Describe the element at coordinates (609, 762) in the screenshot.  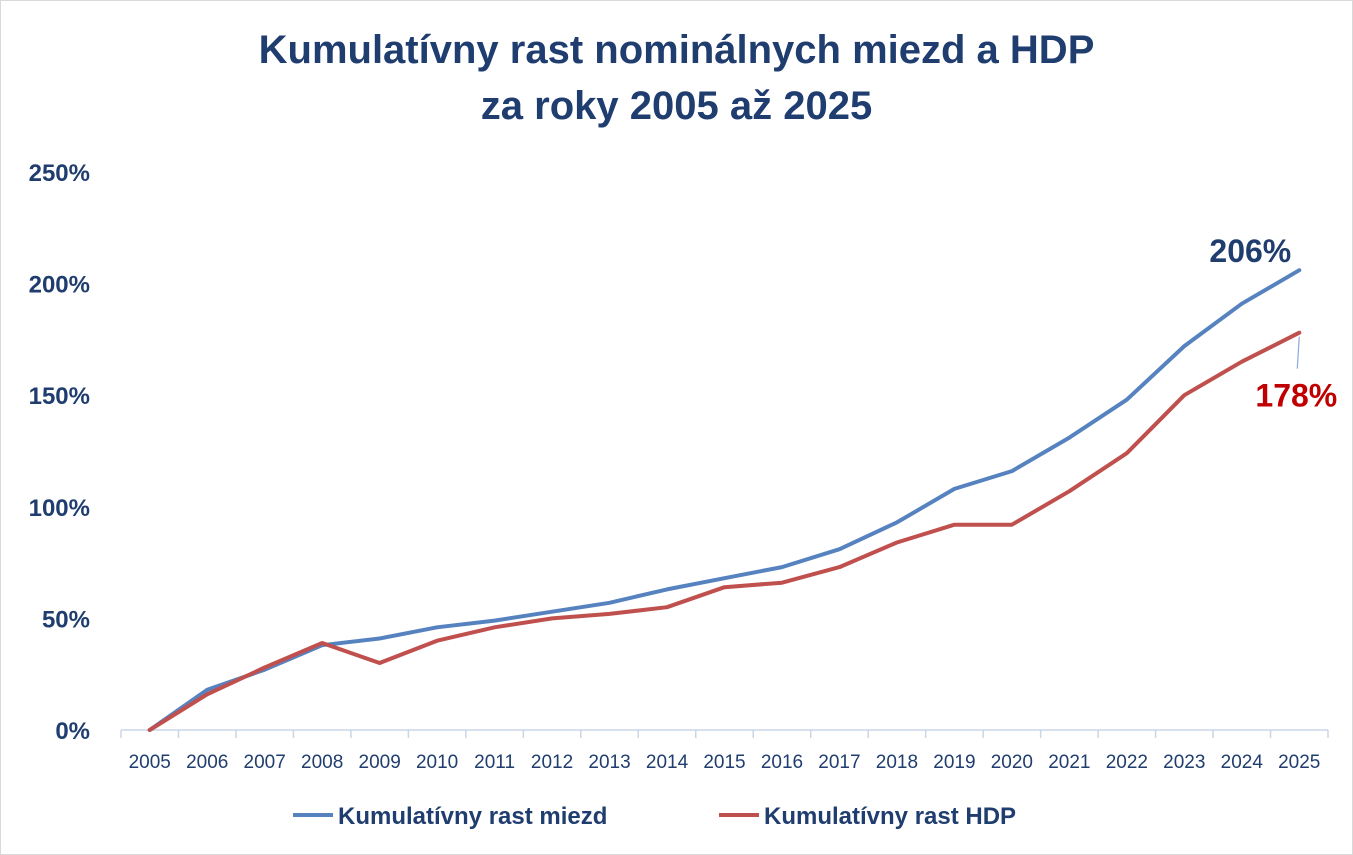
I see `x-tick-label: 2013` at that location.